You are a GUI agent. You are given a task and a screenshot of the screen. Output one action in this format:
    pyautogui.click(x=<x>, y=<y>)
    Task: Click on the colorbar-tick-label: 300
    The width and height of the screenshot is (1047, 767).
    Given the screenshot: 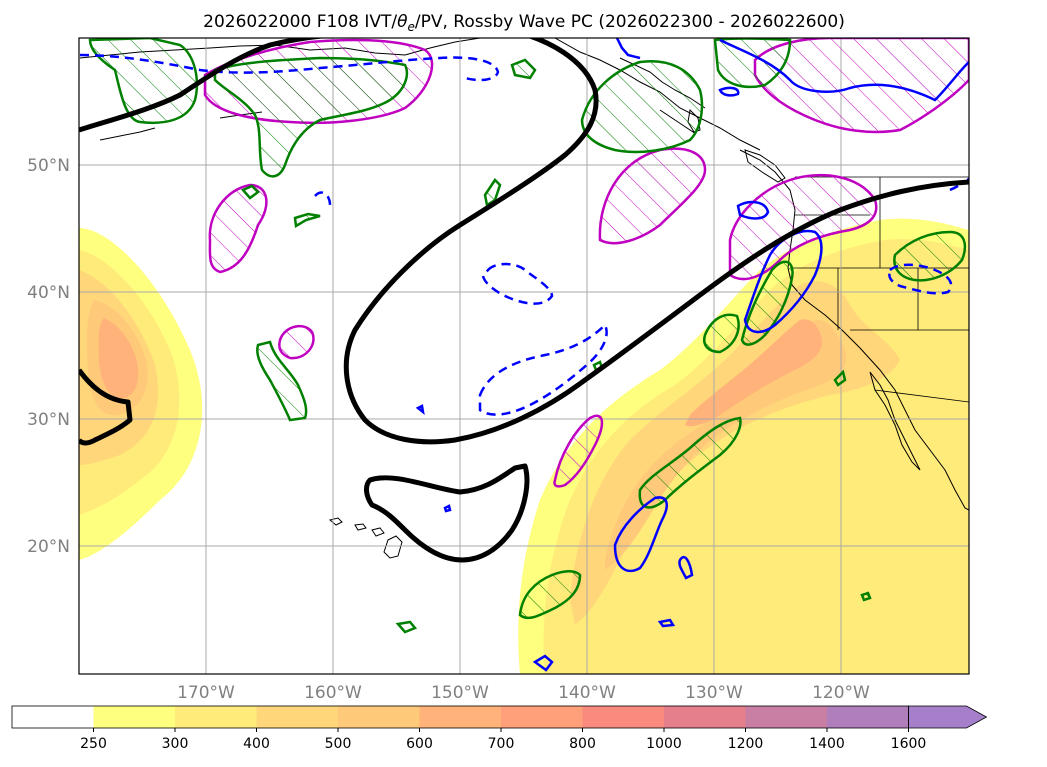 What is the action you would take?
    pyautogui.click(x=175, y=744)
    